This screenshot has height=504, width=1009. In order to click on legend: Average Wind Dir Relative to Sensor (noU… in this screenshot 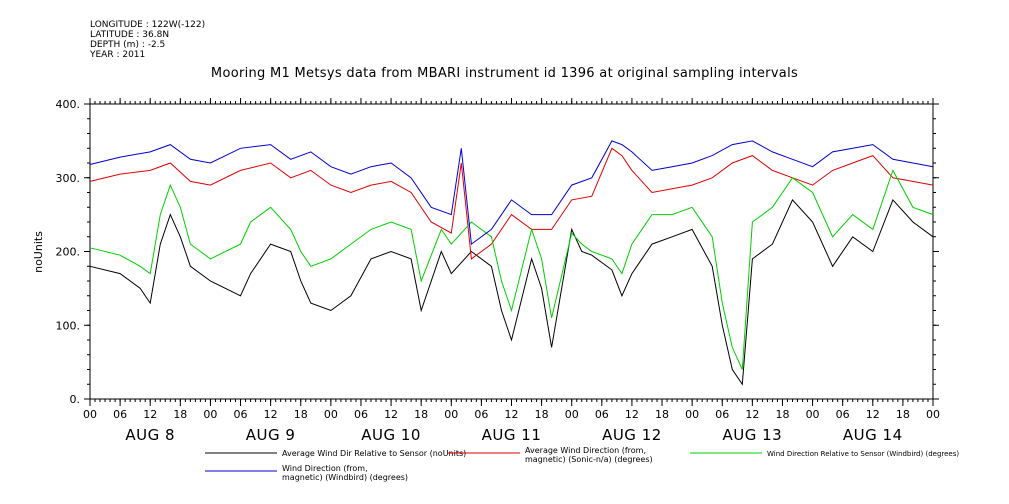, I will do `click(582, 464)`.